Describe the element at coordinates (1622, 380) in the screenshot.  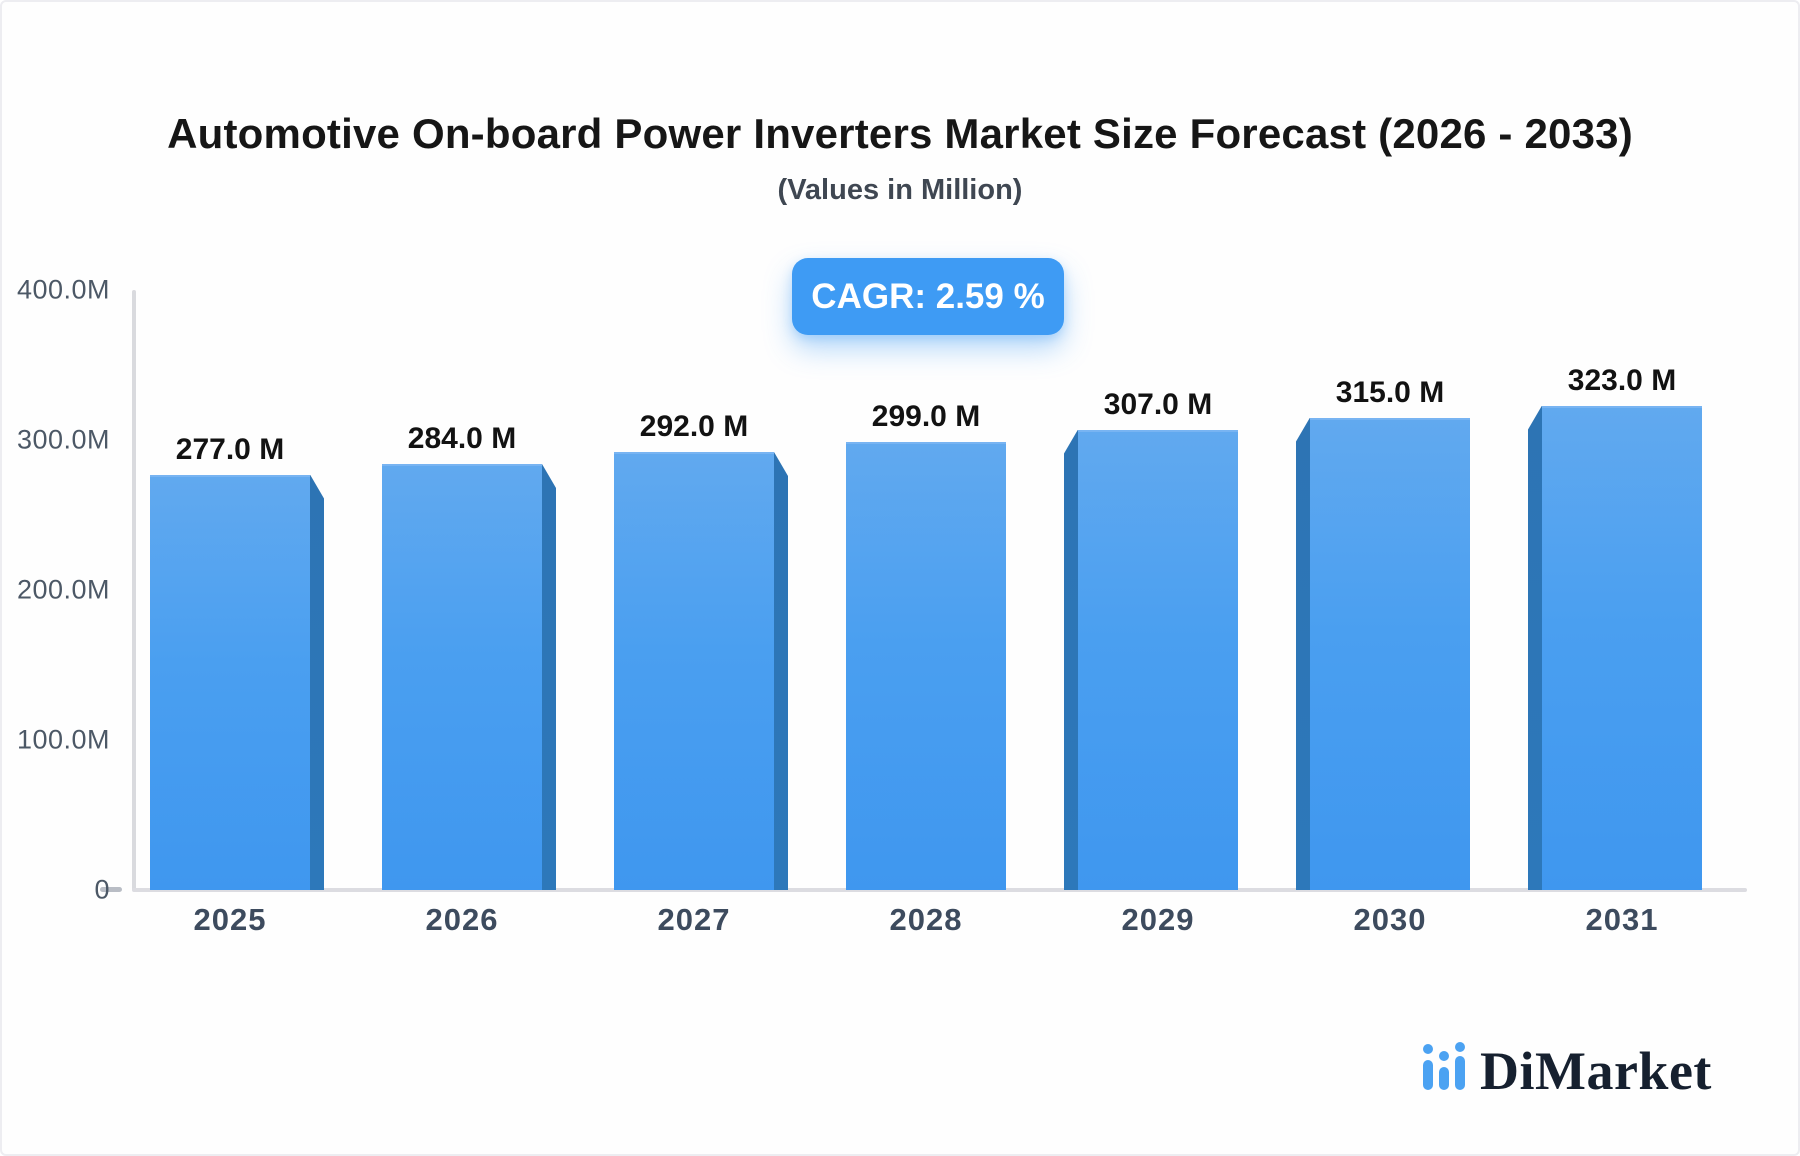
I see `bar-value-label: 323.0 M` at that location.